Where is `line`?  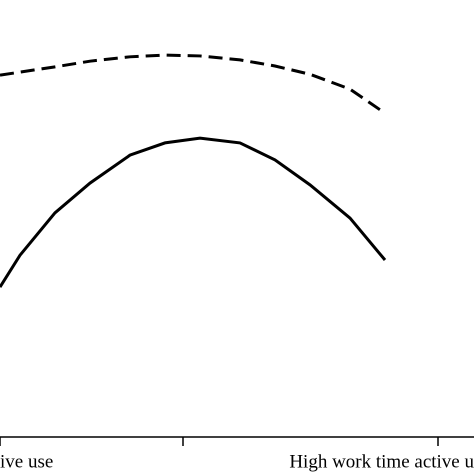 line is located at coordinates (193, 84).